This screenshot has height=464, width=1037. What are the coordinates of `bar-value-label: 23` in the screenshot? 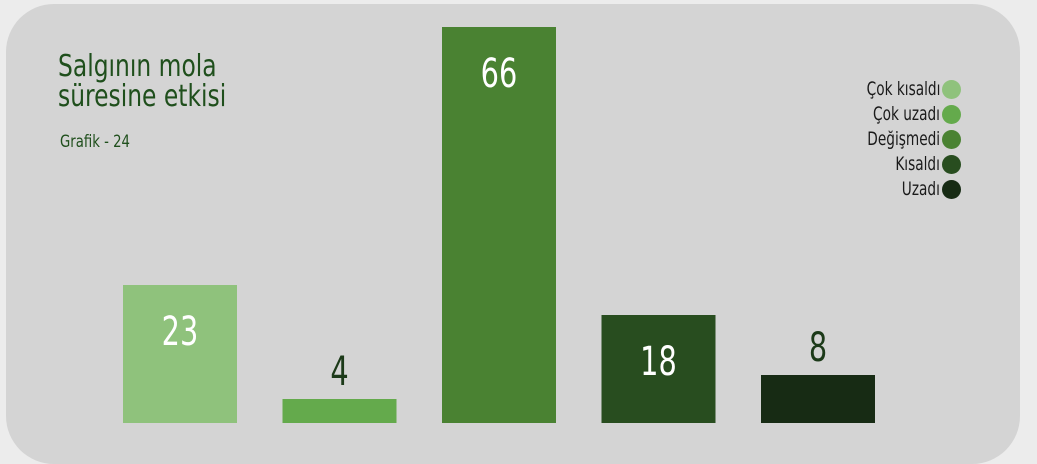 It's located at (180, 332).